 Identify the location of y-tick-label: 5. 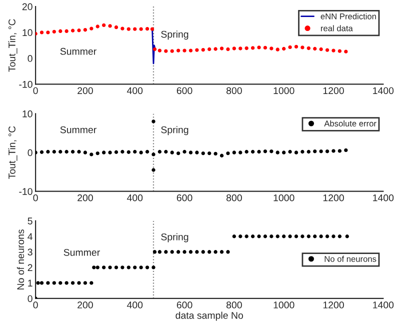
(30, 221).